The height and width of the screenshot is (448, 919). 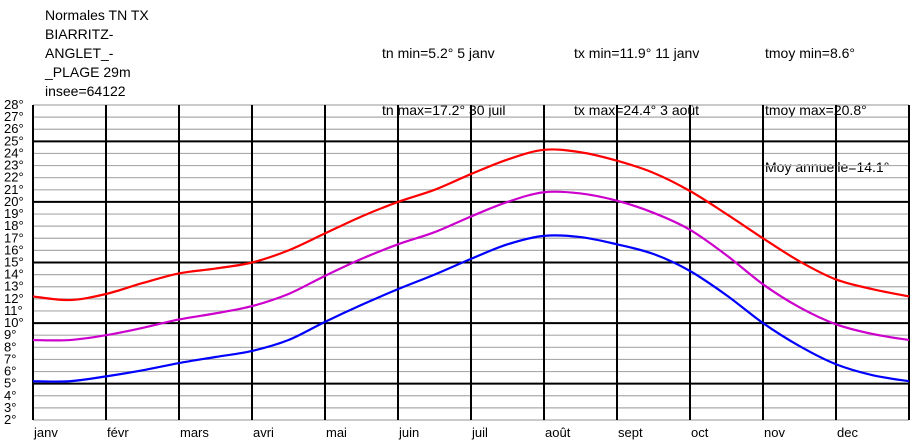 I want to click on y-tick-label: 15°, so click(x=14, y=262).